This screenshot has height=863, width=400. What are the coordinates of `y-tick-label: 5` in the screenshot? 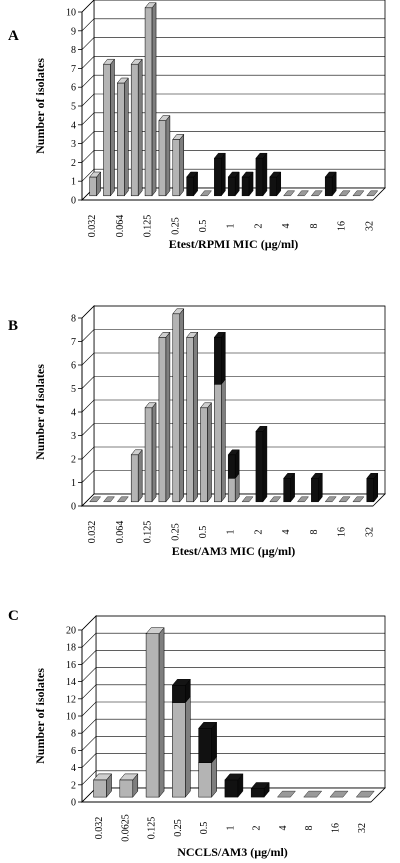 It's located at (73, 107).